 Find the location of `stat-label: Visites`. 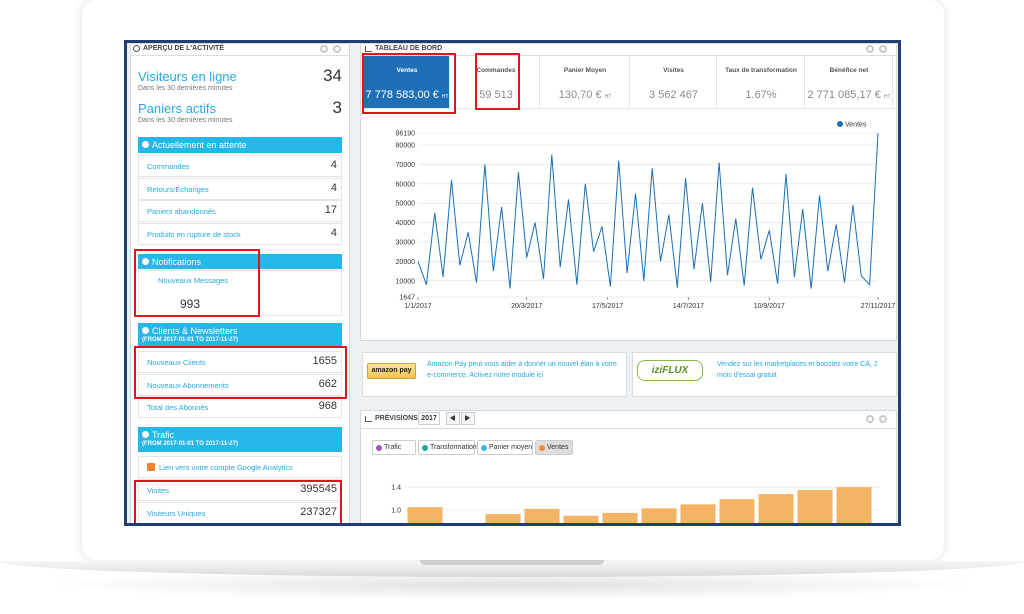

stat-label: Visites is located at coordinates (158, 490).